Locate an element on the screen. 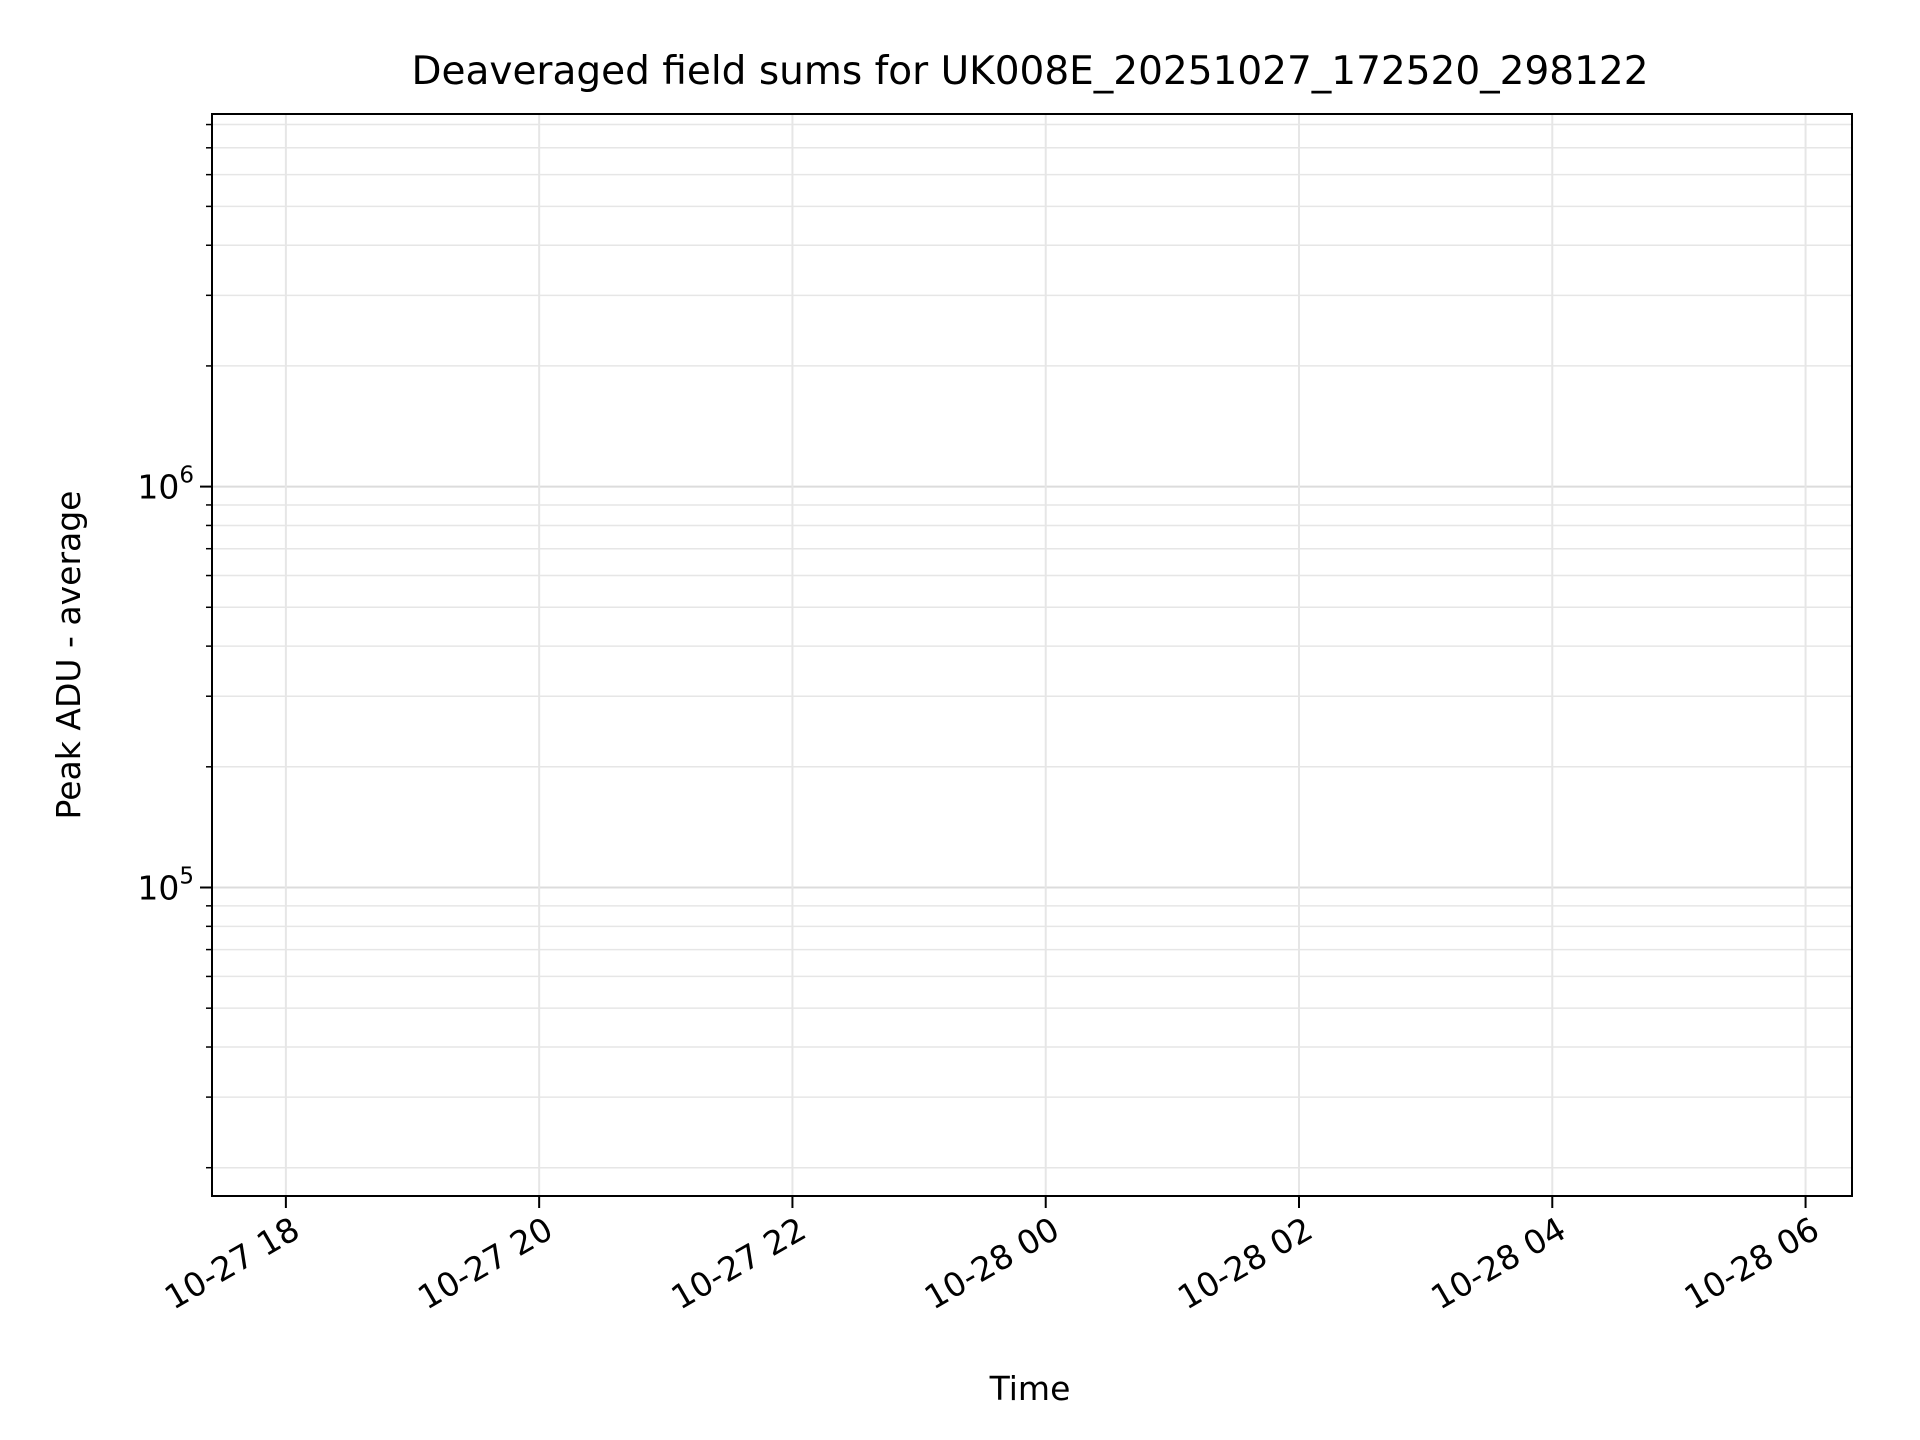 The image size is (1920, 1440). x-axis-label: Time is located at coordinates (1030, 1388).